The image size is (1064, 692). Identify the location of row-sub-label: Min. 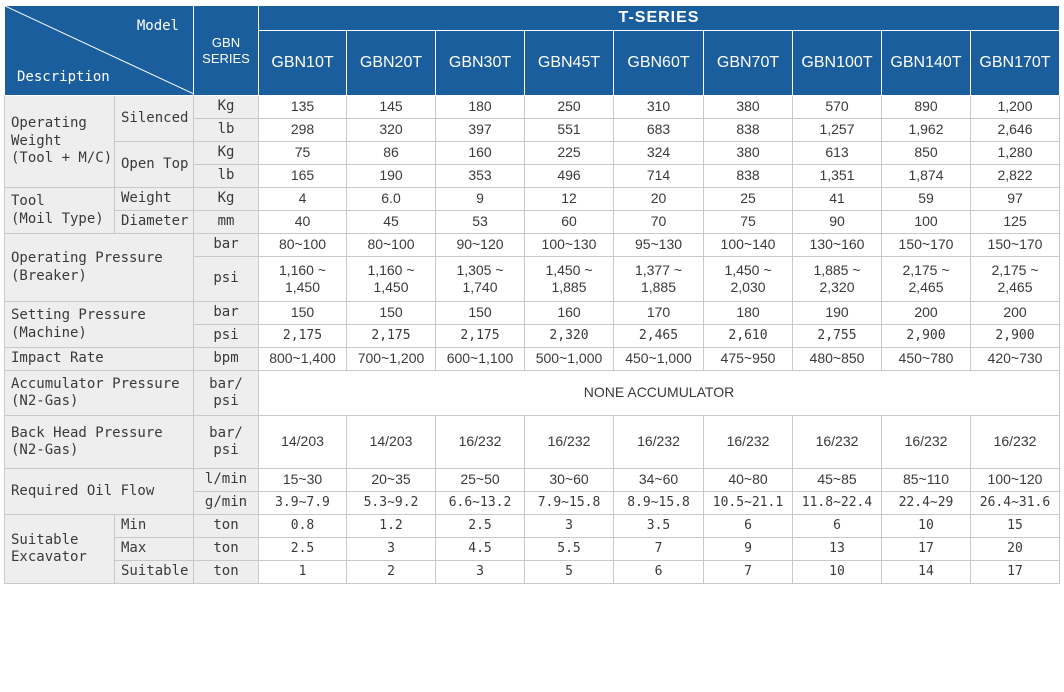
(154, 526).